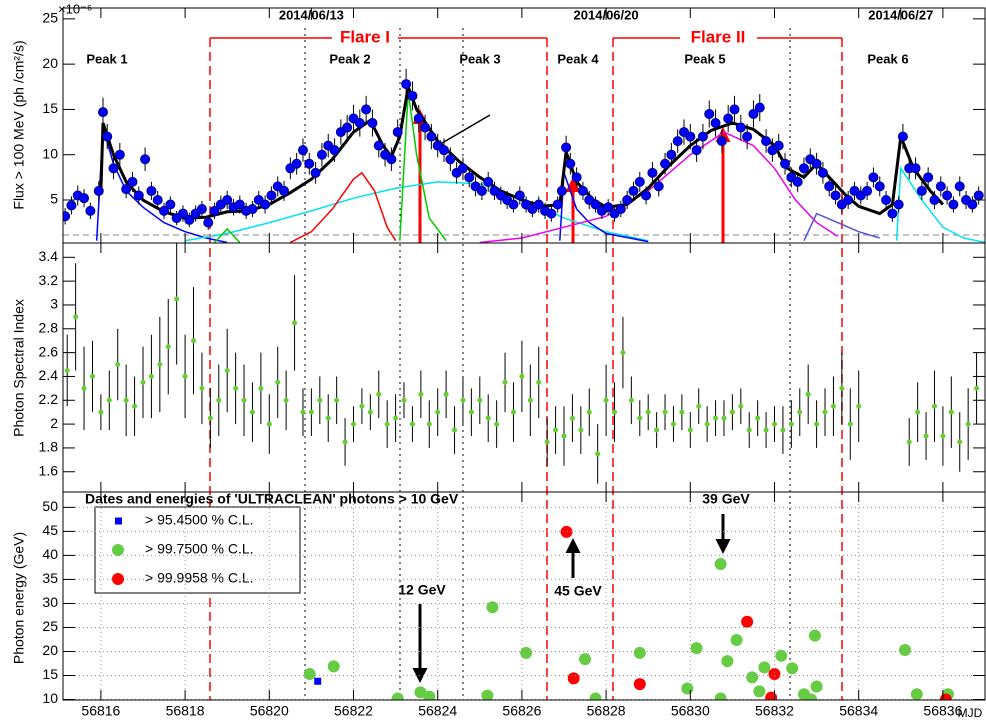  I want to click on y-tick-label: 45, so click(50, 530).